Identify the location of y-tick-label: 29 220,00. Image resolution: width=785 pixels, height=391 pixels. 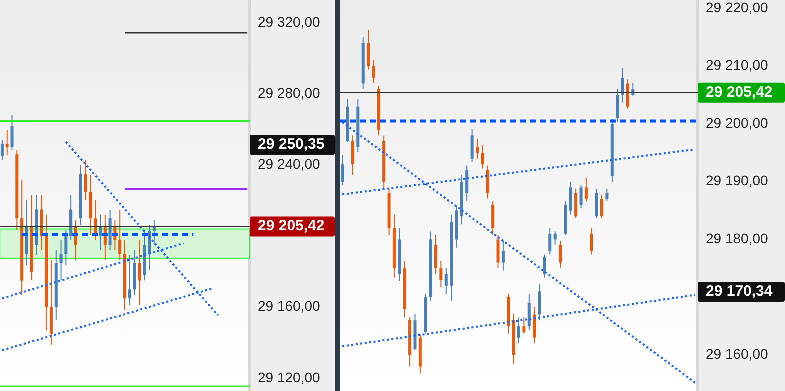
(737, 8).